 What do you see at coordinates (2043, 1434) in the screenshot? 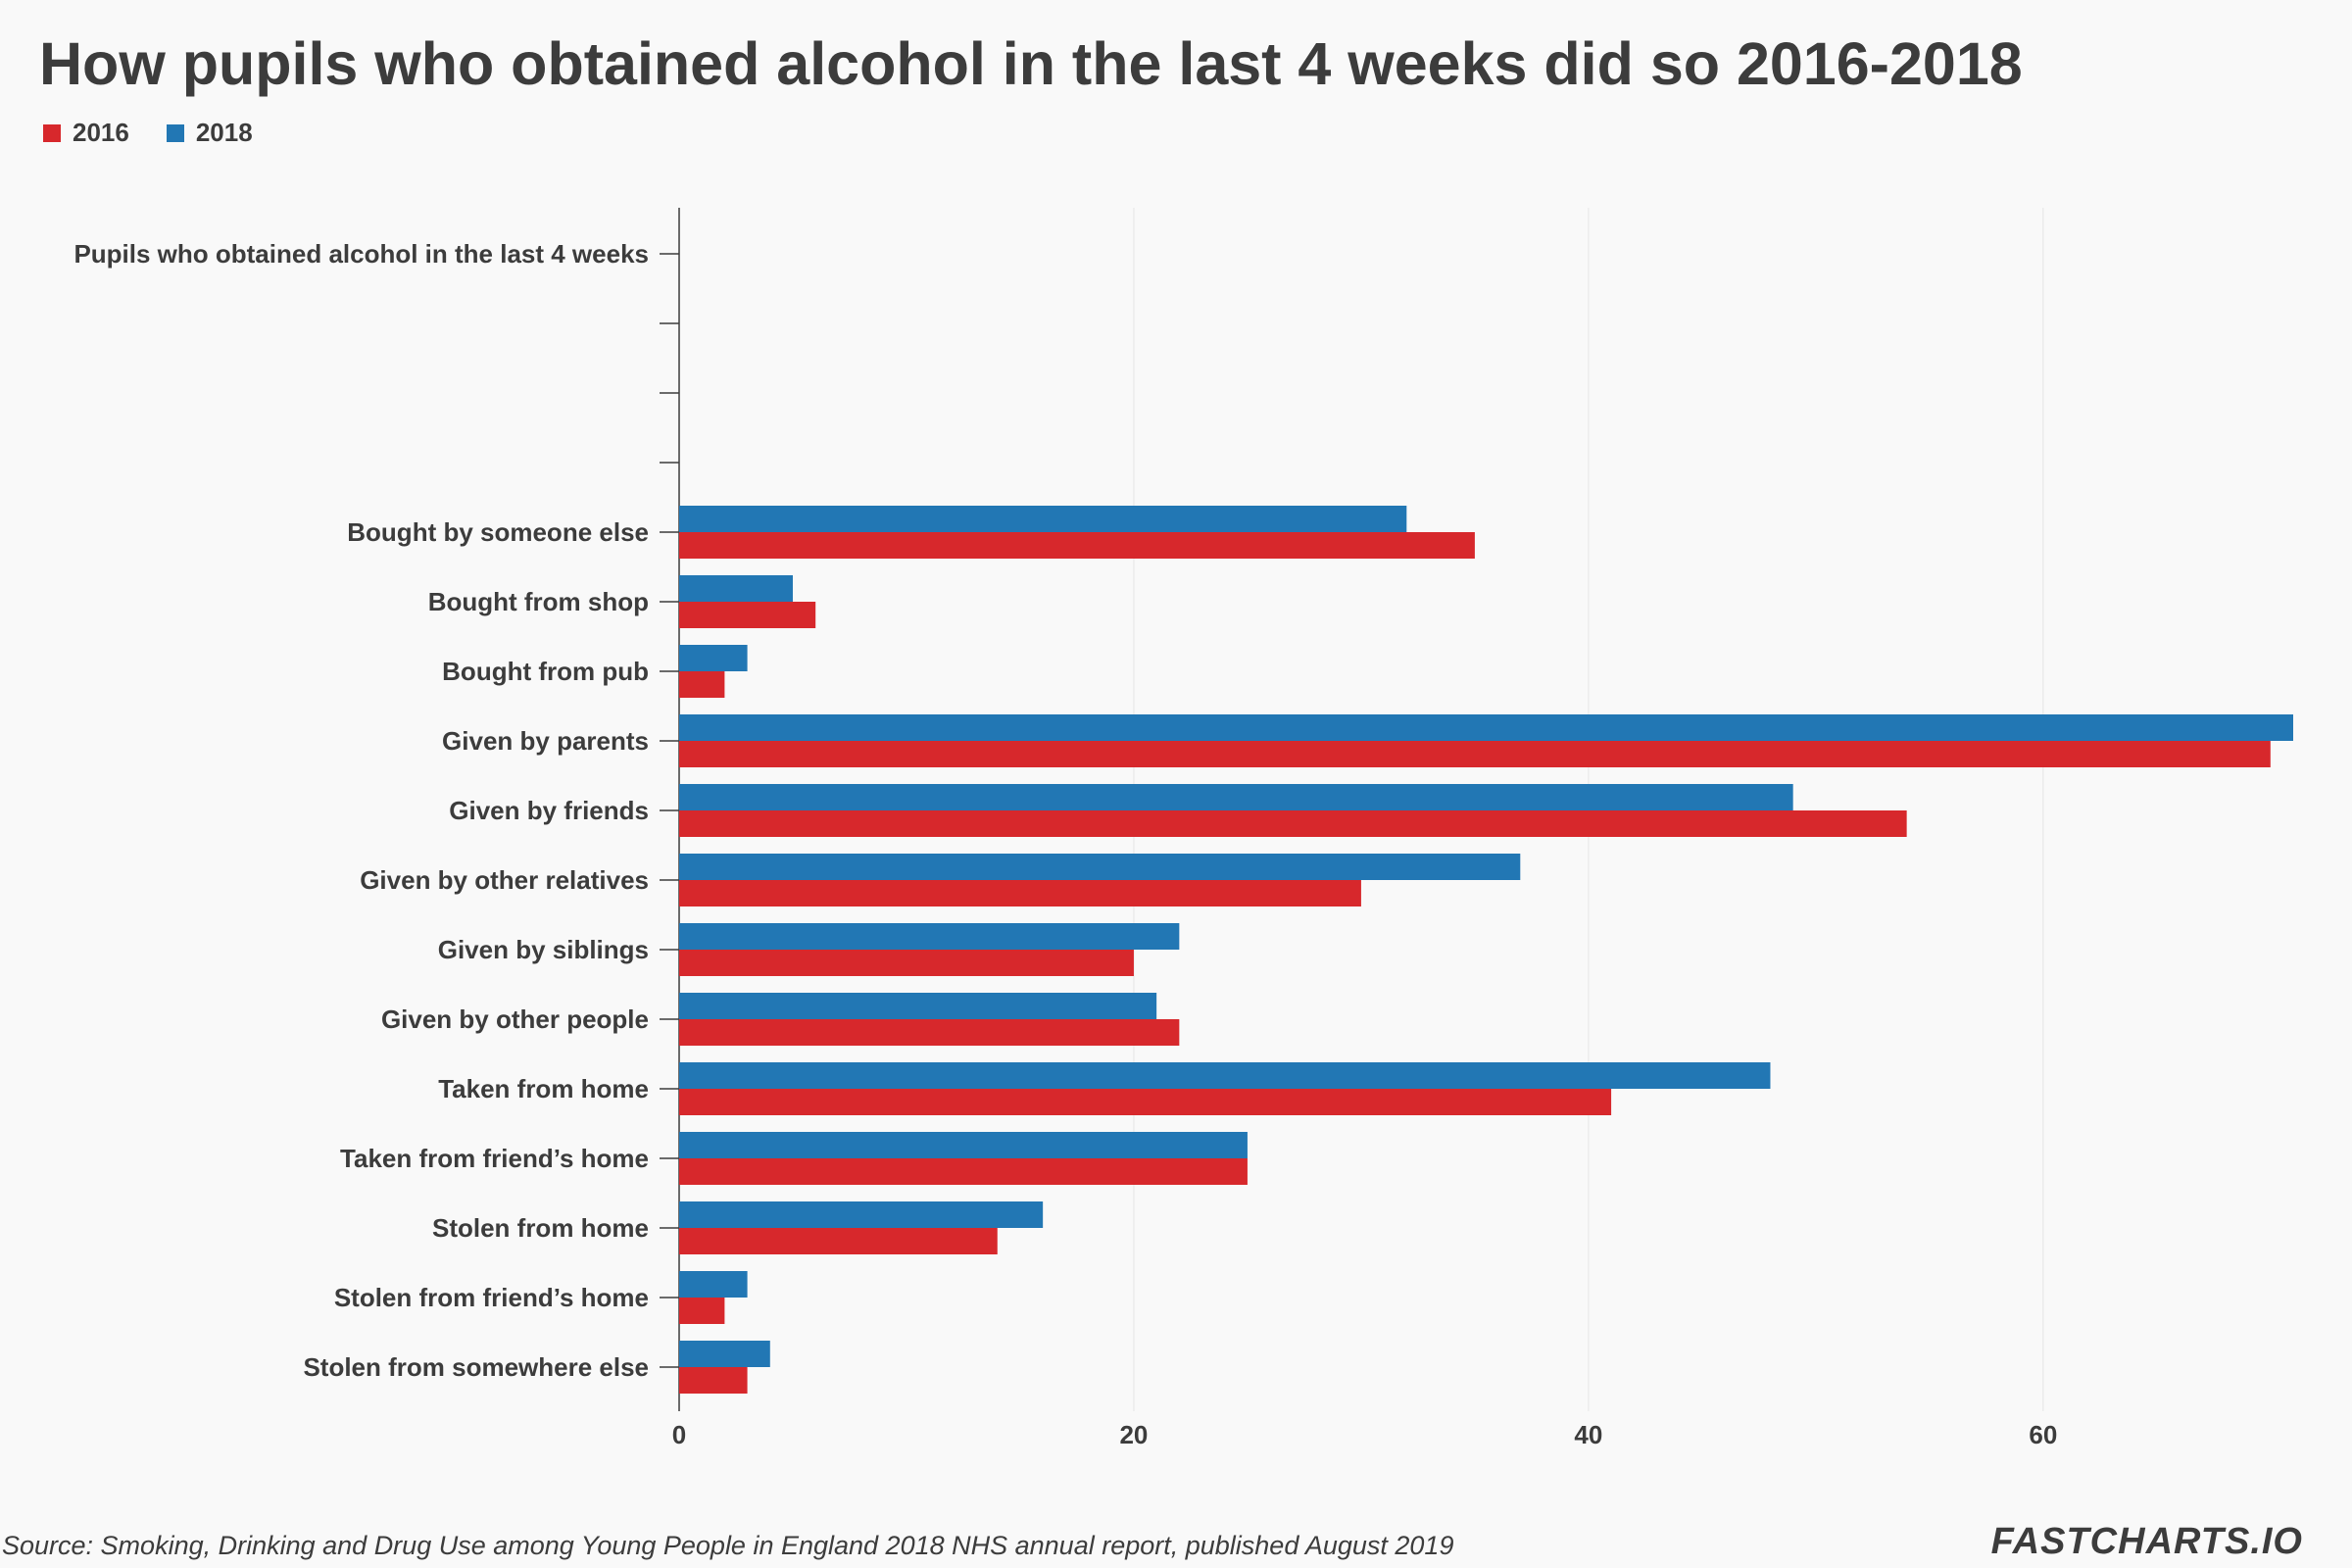
I see `x-tick-label-60: 60` at bounding box center [2043, 1434].